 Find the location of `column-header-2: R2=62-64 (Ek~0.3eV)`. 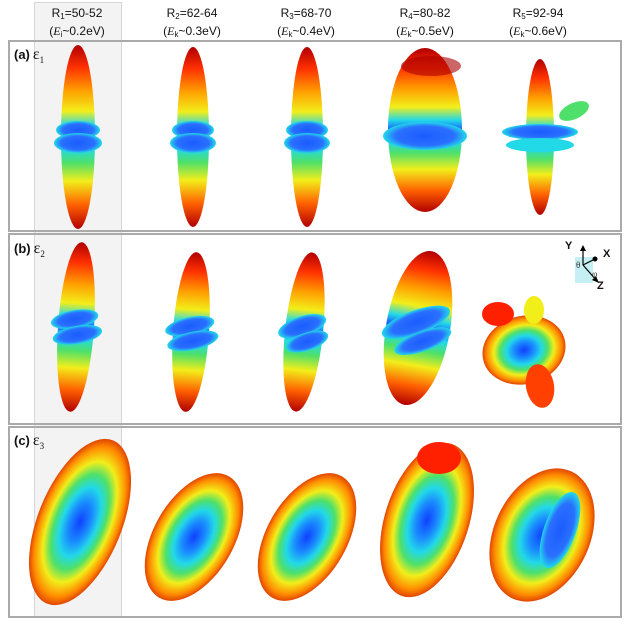

column-header-2: R2=62-64 (Ek~0.3eV) is located at coordinates (192, 22).